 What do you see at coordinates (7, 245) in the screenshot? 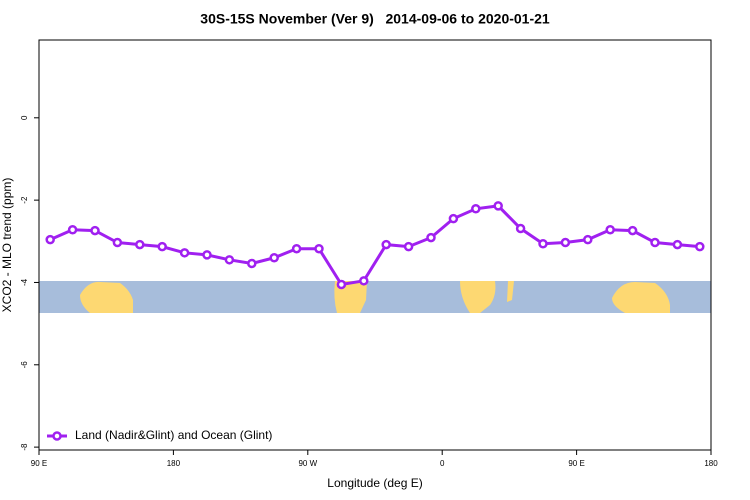
I see `y-axis-label: XCO2 - MLO trend (ppm)` at bounding box center [7, 245].